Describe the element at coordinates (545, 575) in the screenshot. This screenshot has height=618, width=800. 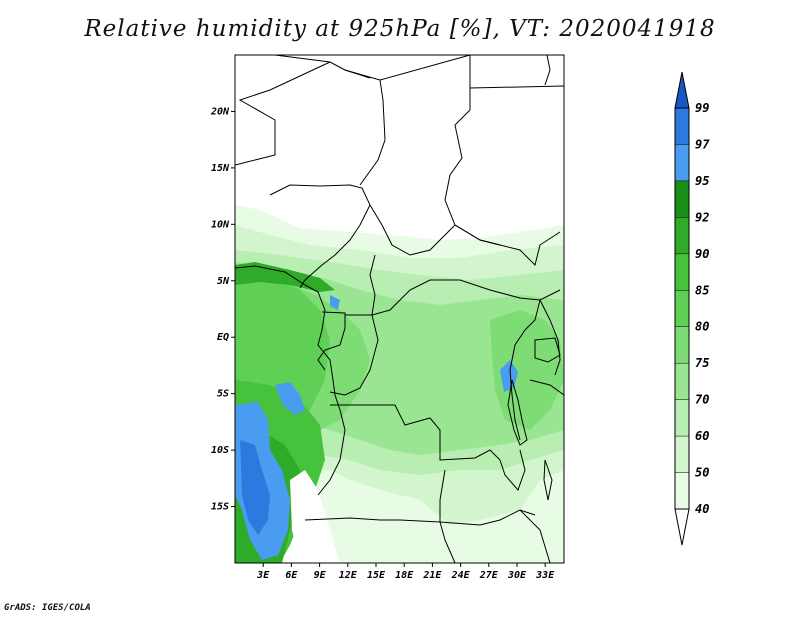
I see `lon-label: 33E` at that location.